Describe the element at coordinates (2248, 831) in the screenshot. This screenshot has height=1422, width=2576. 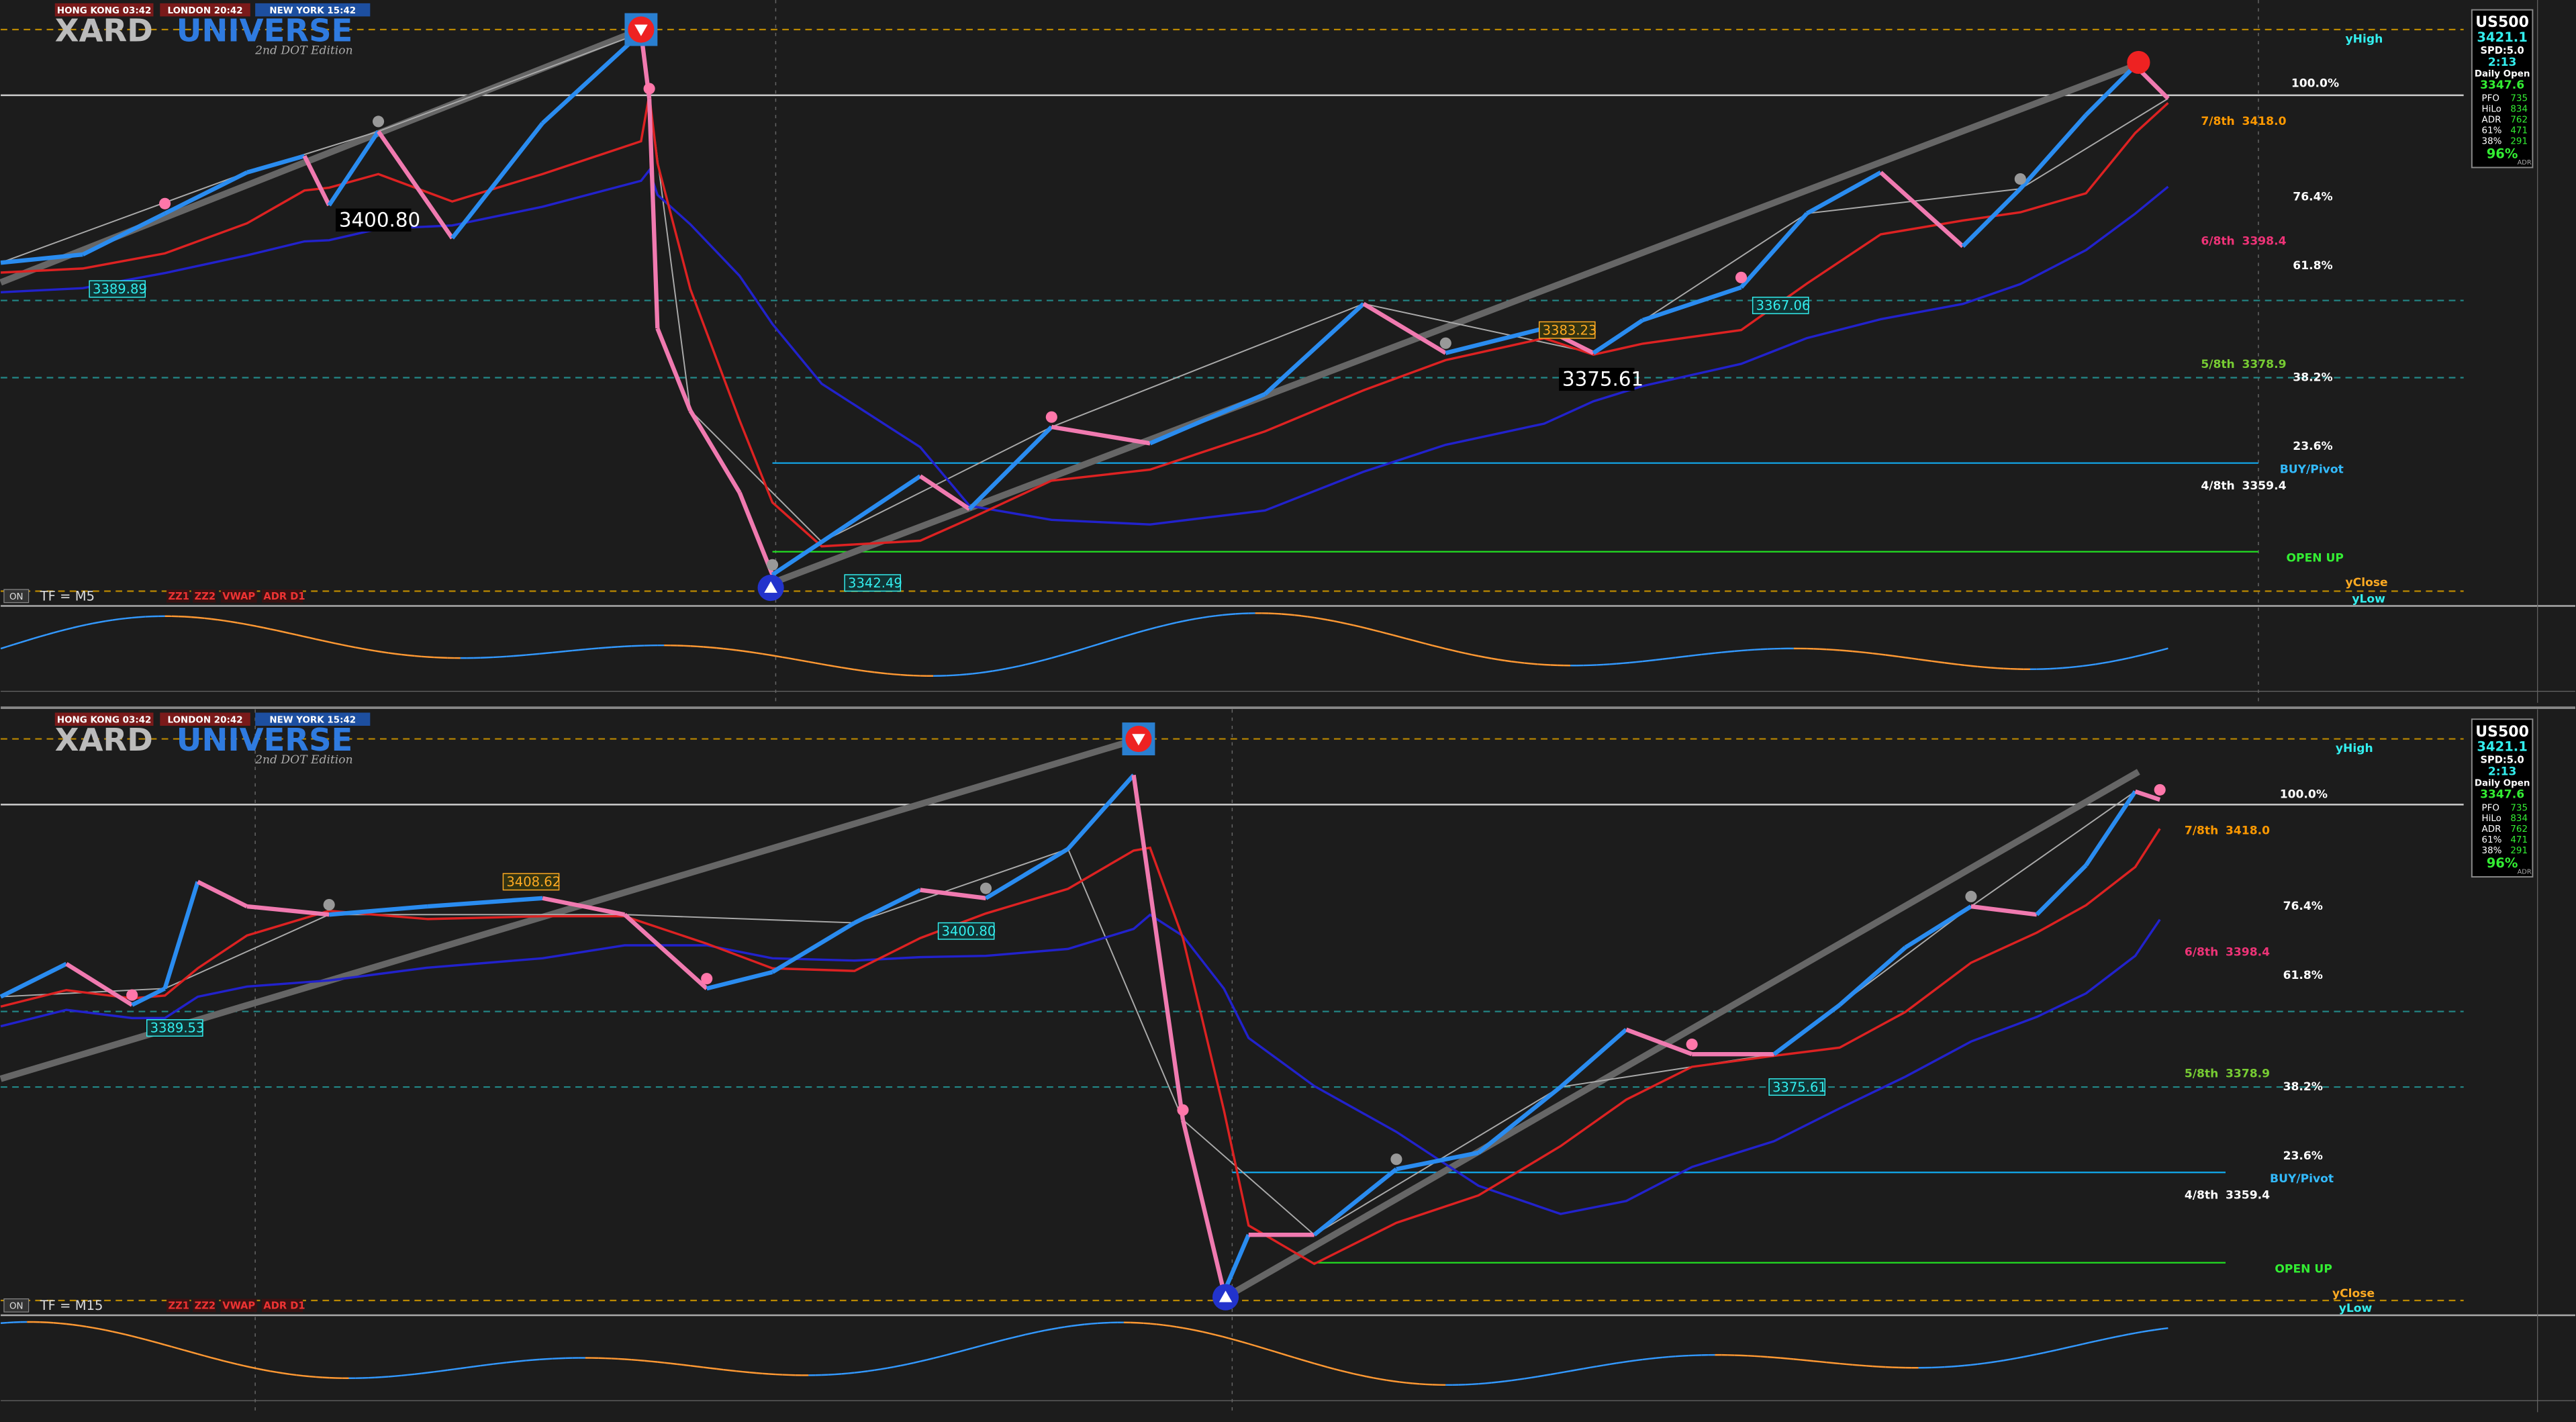
I see `level-label: 3418.0` at that location.